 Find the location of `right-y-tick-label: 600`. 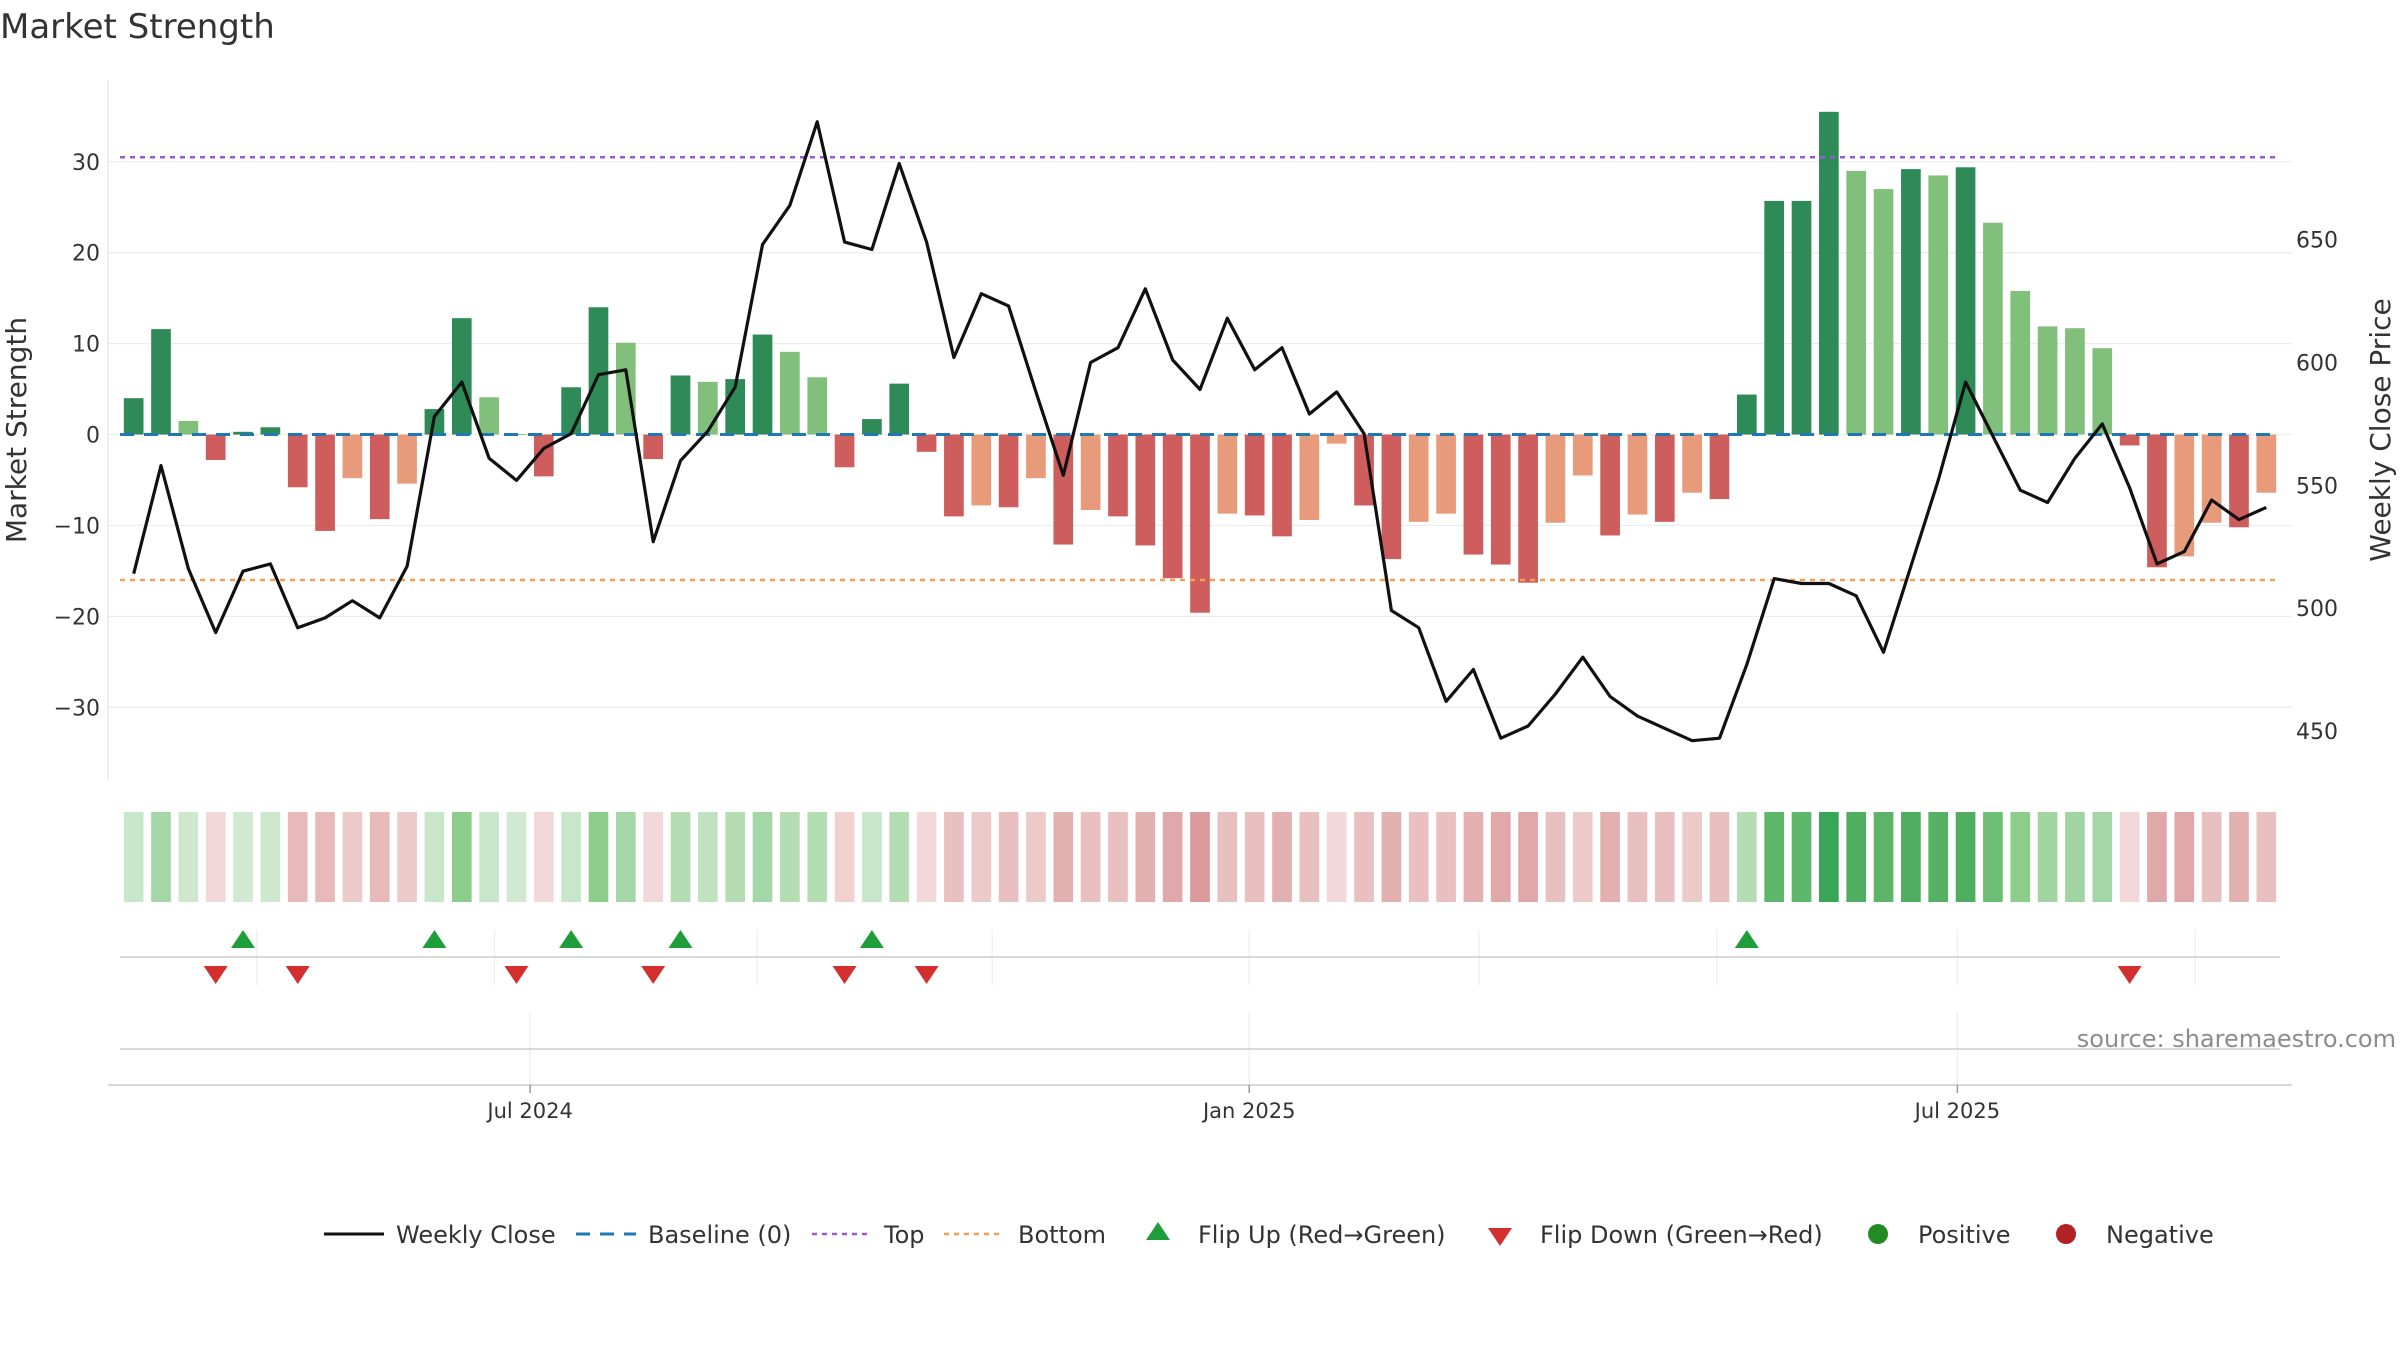

right-y-tick-label: 600 is located at coordinates (2317, 363).